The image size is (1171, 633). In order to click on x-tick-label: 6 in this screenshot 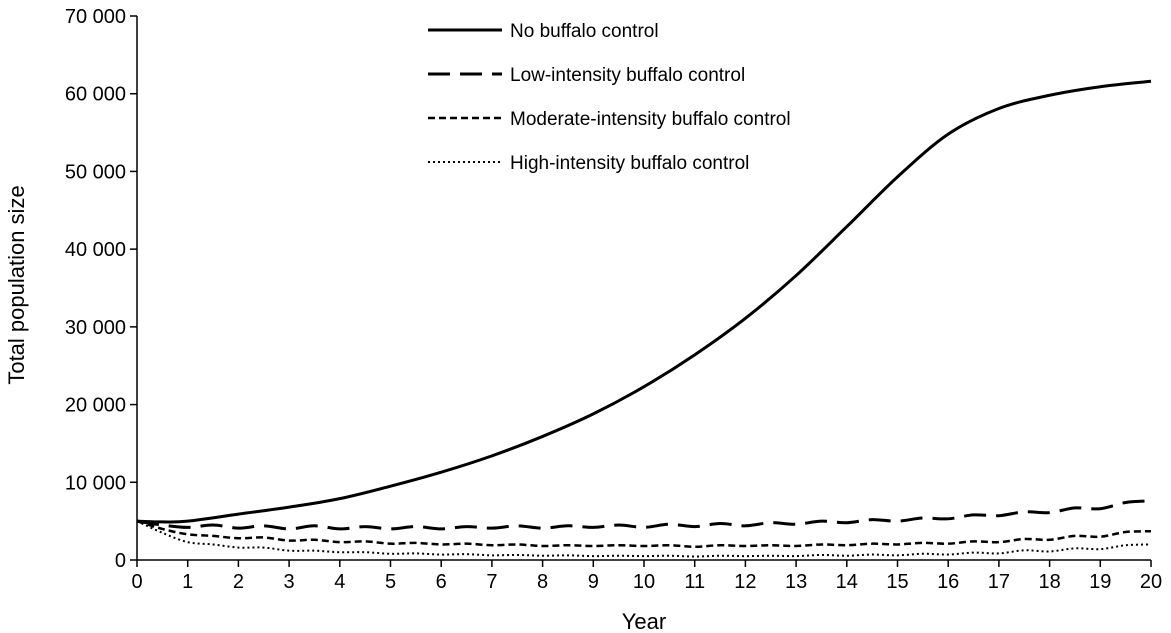, I will do `click(441, 582)`.